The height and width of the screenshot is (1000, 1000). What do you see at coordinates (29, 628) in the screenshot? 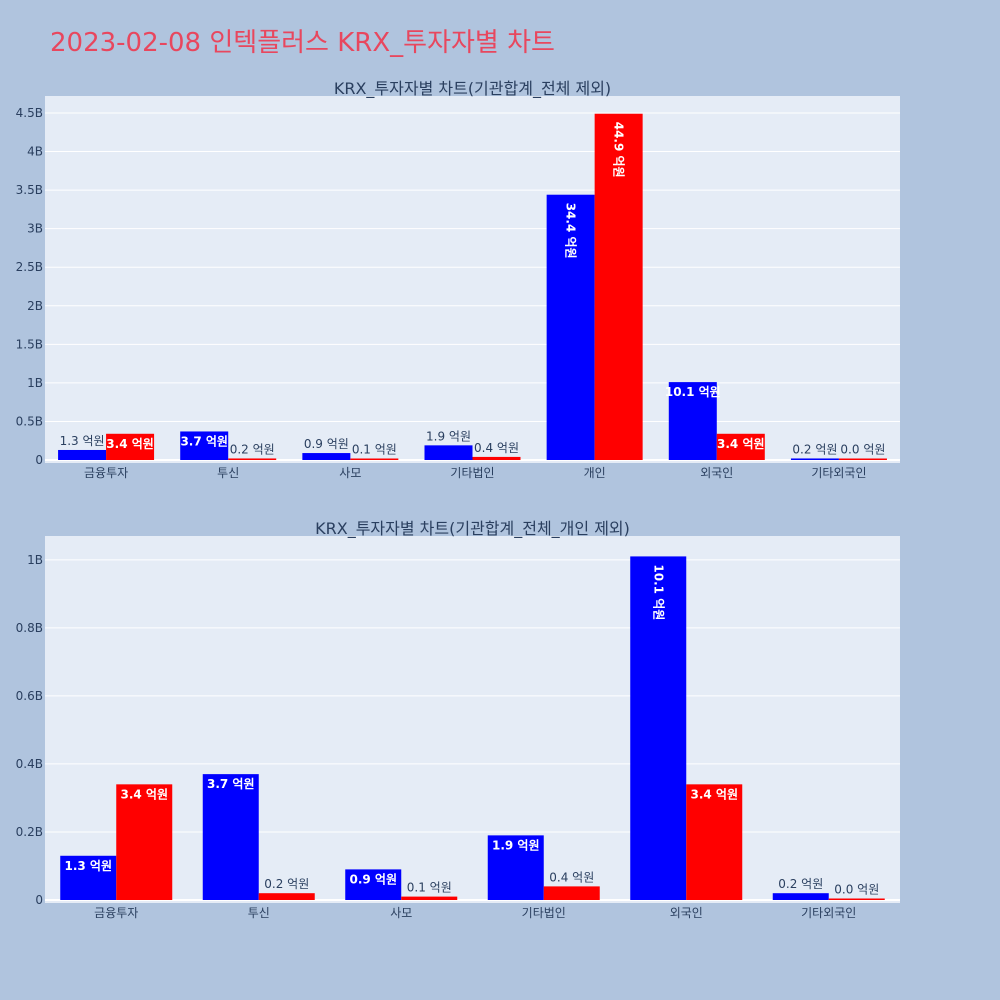
I see `y-tick-label: 0.8B` at bounding box center [29, 628].